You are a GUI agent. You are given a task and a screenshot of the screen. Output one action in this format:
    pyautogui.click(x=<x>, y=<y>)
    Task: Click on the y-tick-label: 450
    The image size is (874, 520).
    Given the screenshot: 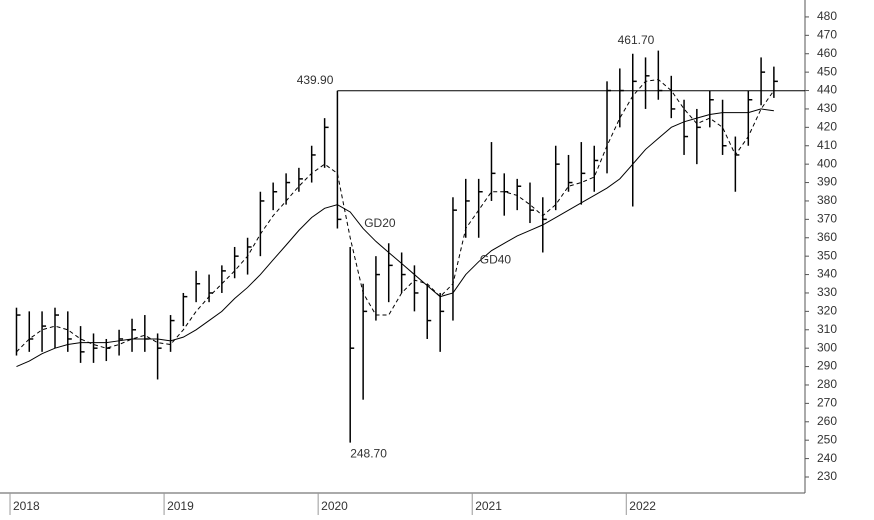 What is the action you would take?
    pyautogui.click(x=827, y=71)
    